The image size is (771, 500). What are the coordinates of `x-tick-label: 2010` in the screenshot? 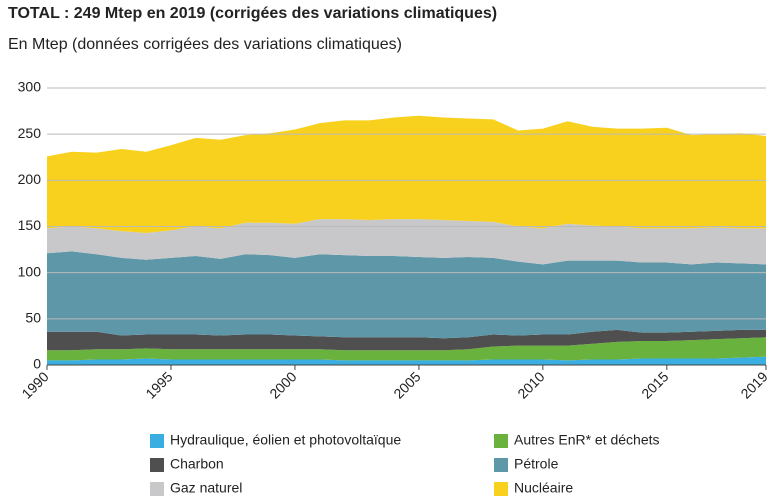 It's located at (530, 384).